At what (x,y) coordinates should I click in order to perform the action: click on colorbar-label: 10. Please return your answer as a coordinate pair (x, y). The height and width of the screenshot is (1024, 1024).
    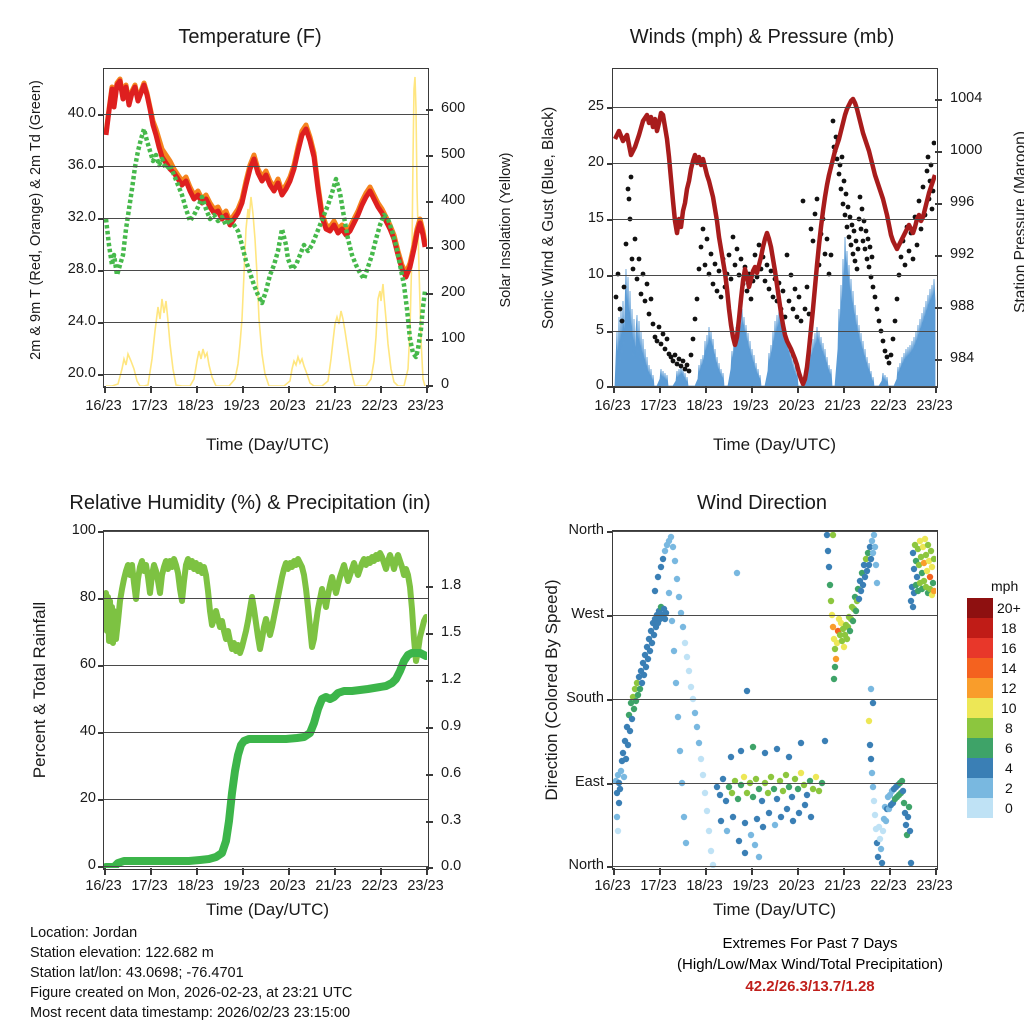
    Looking at the image, I should click on (1009, 708).